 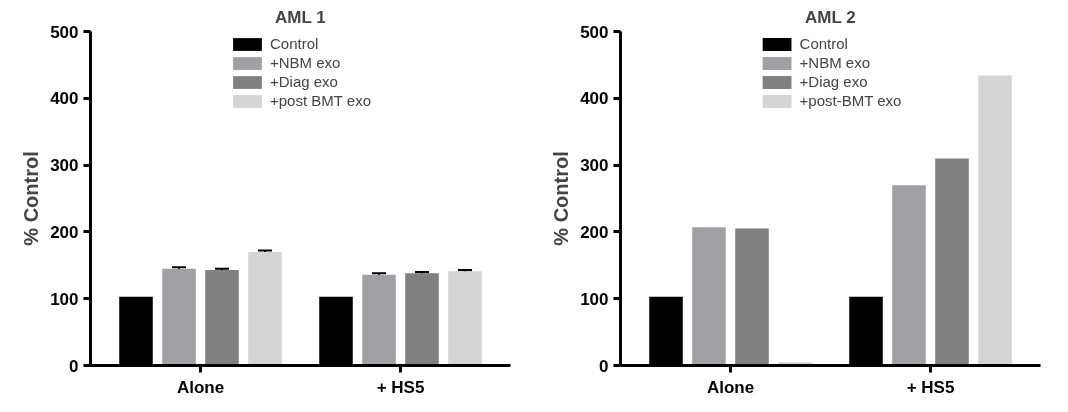 I want to click on chart-title: AML 2, so click(x=830, y=17).